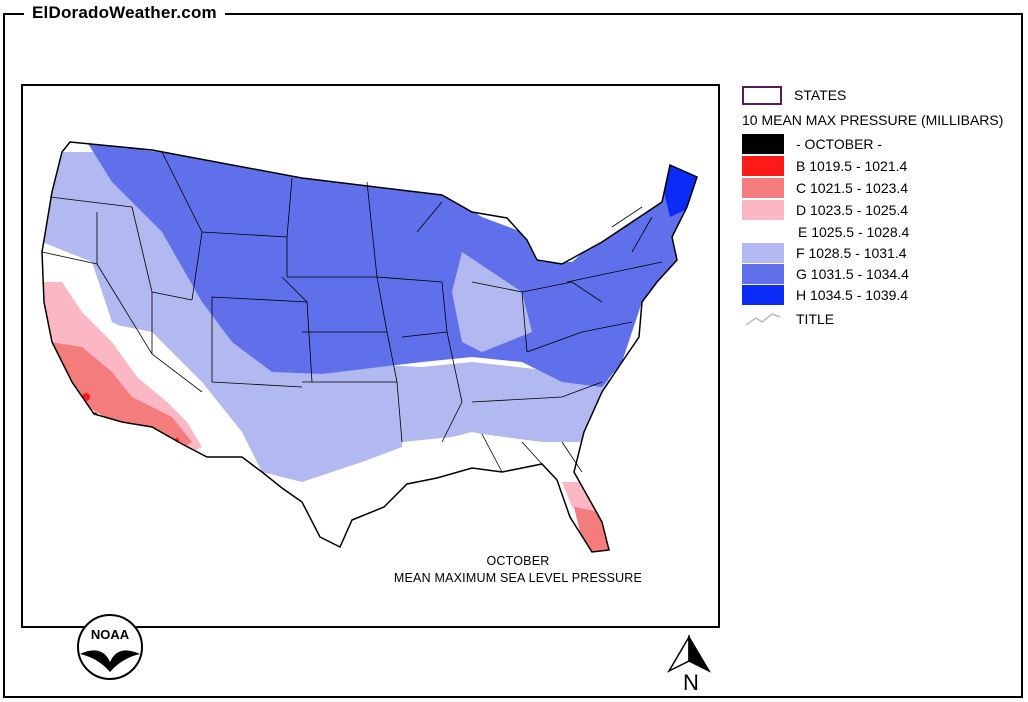  I want to click on legend-row-c: C 1021.5 - 1023.4, so click(825, 187).